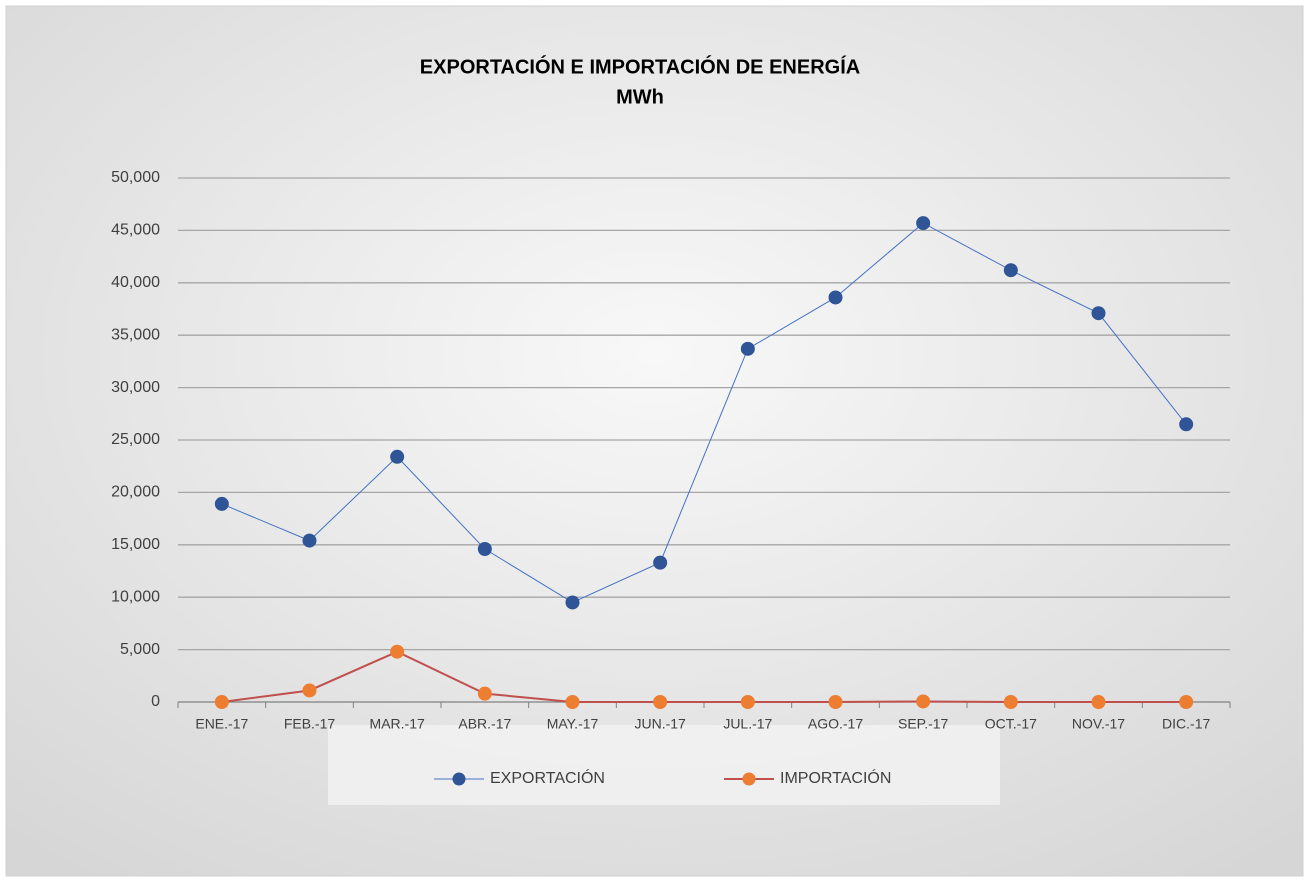  What do you see at coordinates (135, 544) in the screenshot?
I see `y-tick-label: 15,000` at bounding box center [135, 544].